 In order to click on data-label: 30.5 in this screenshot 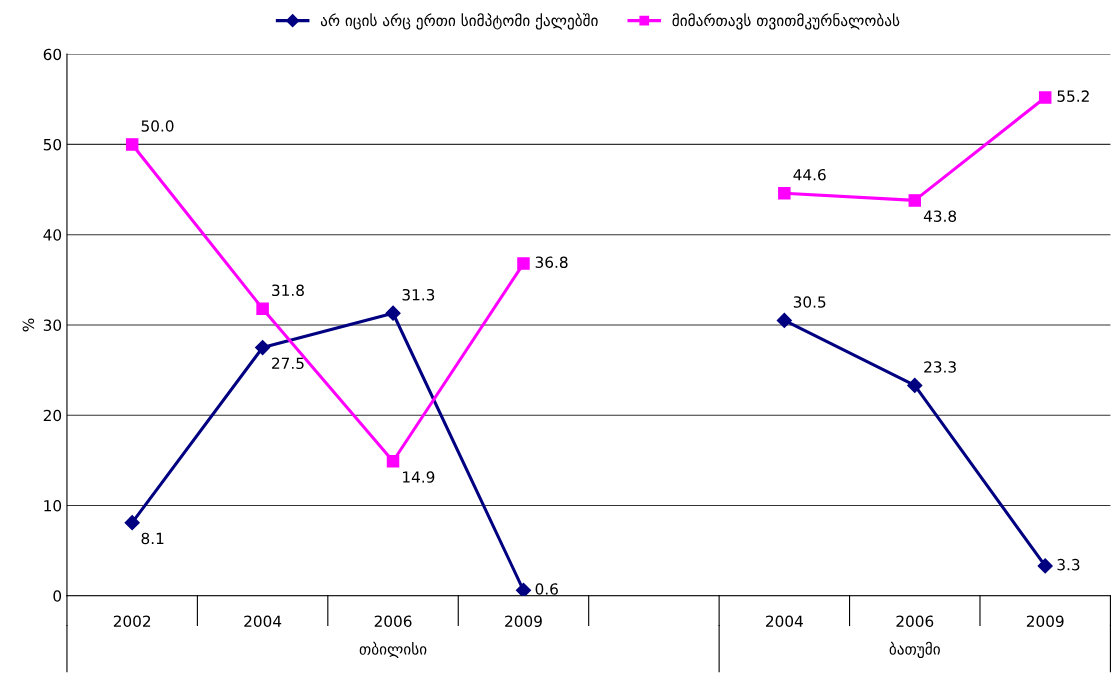, I will do `click(809, 302)`.